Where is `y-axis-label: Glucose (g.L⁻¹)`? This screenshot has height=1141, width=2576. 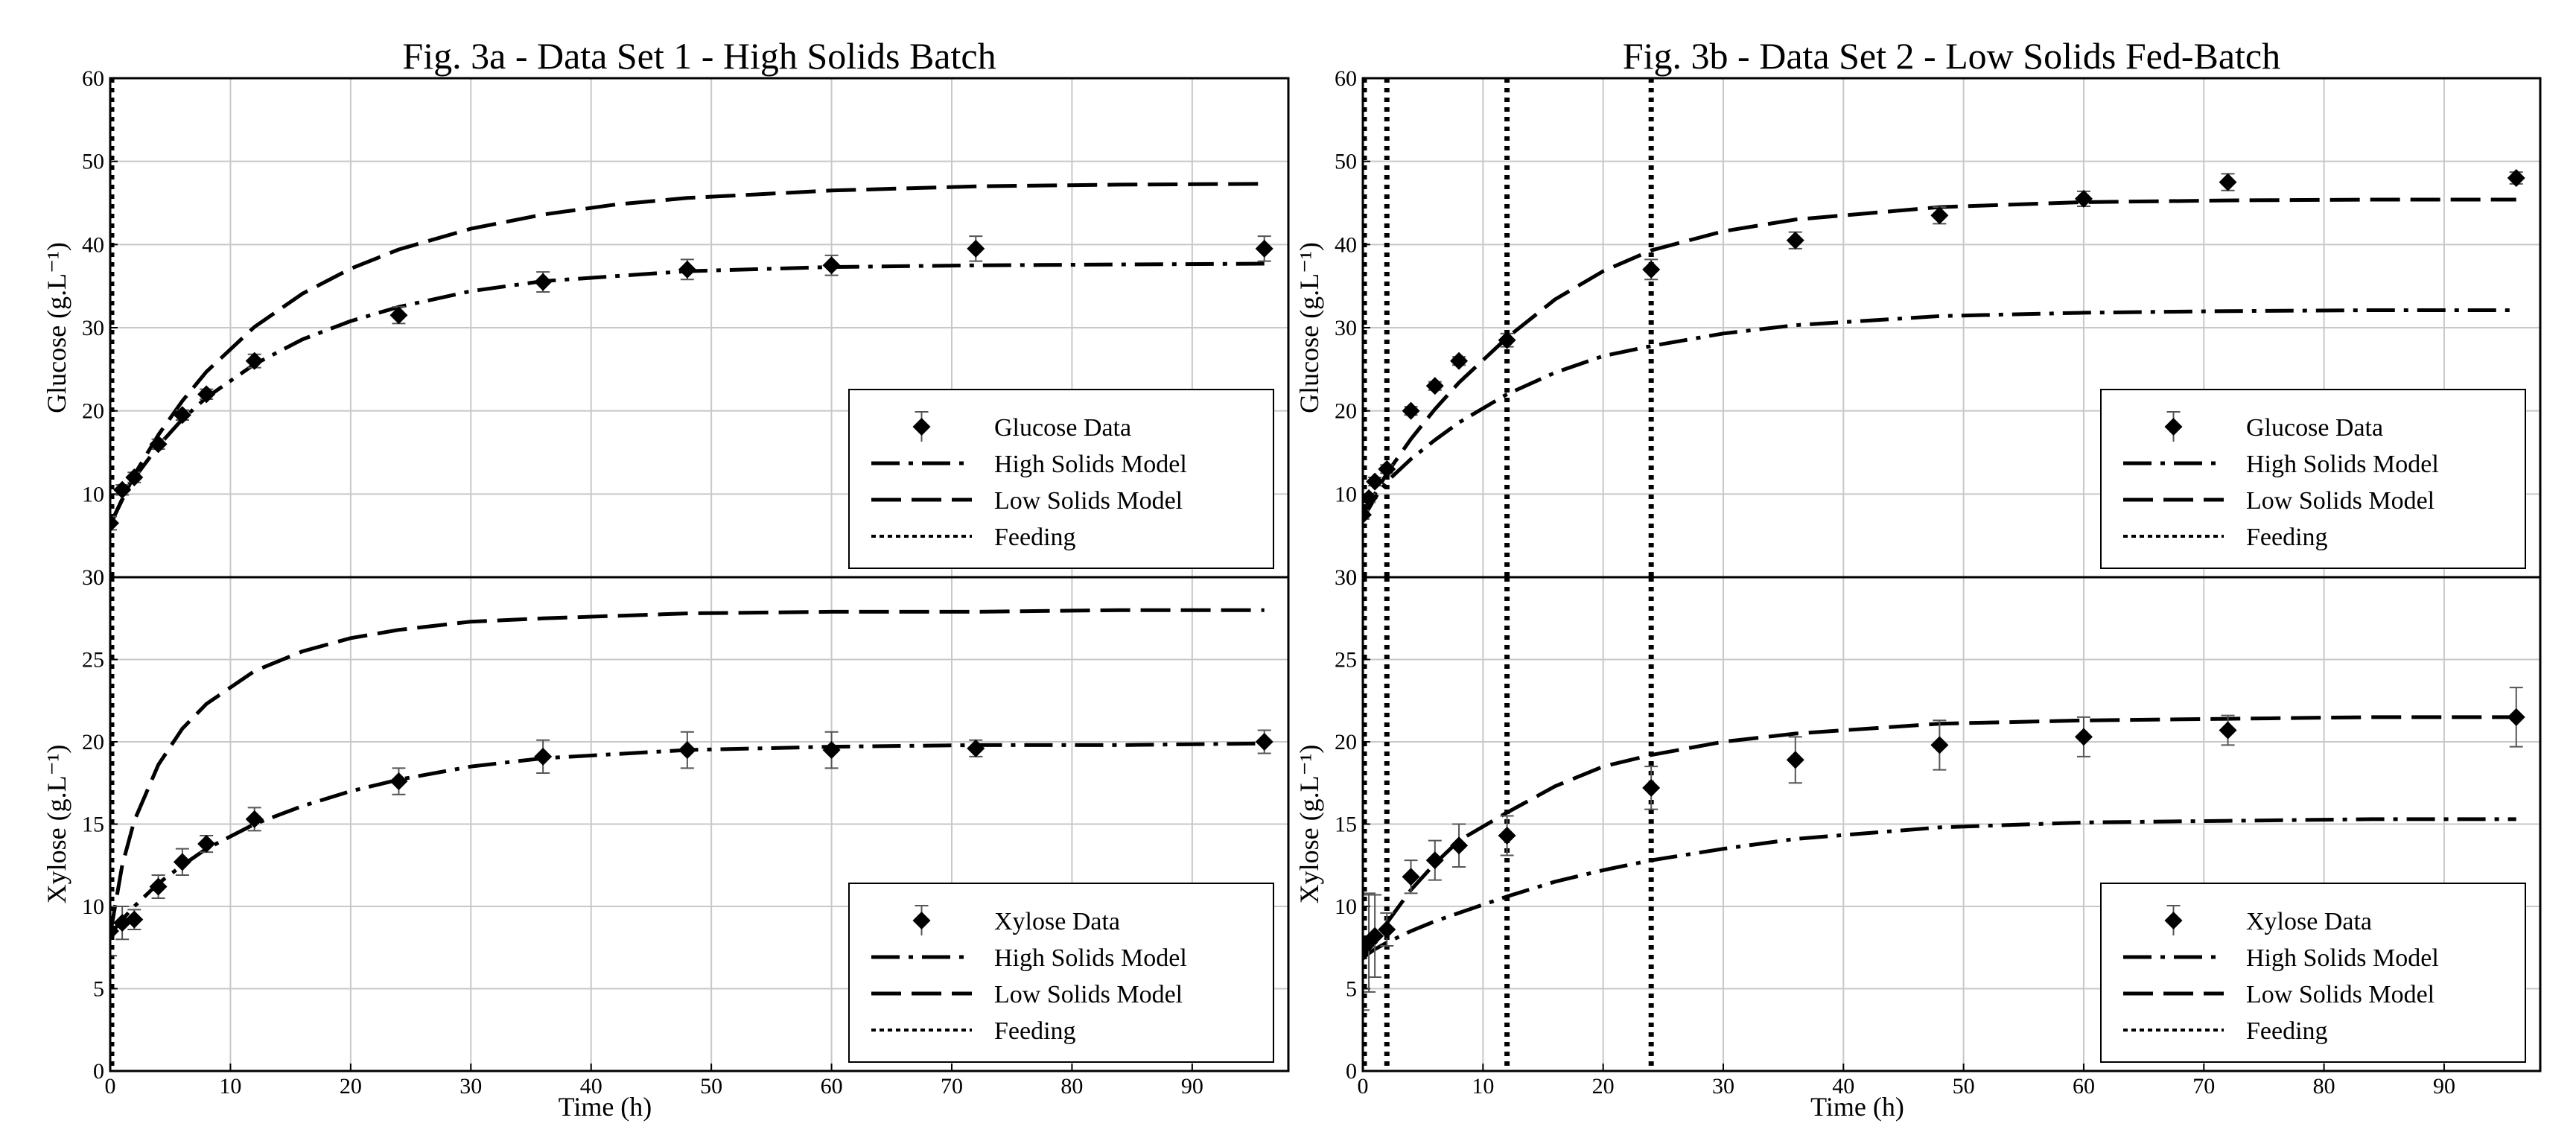
y-axis-label: Glucose (g.L⁻¹) is located at coordinates (56, 327).